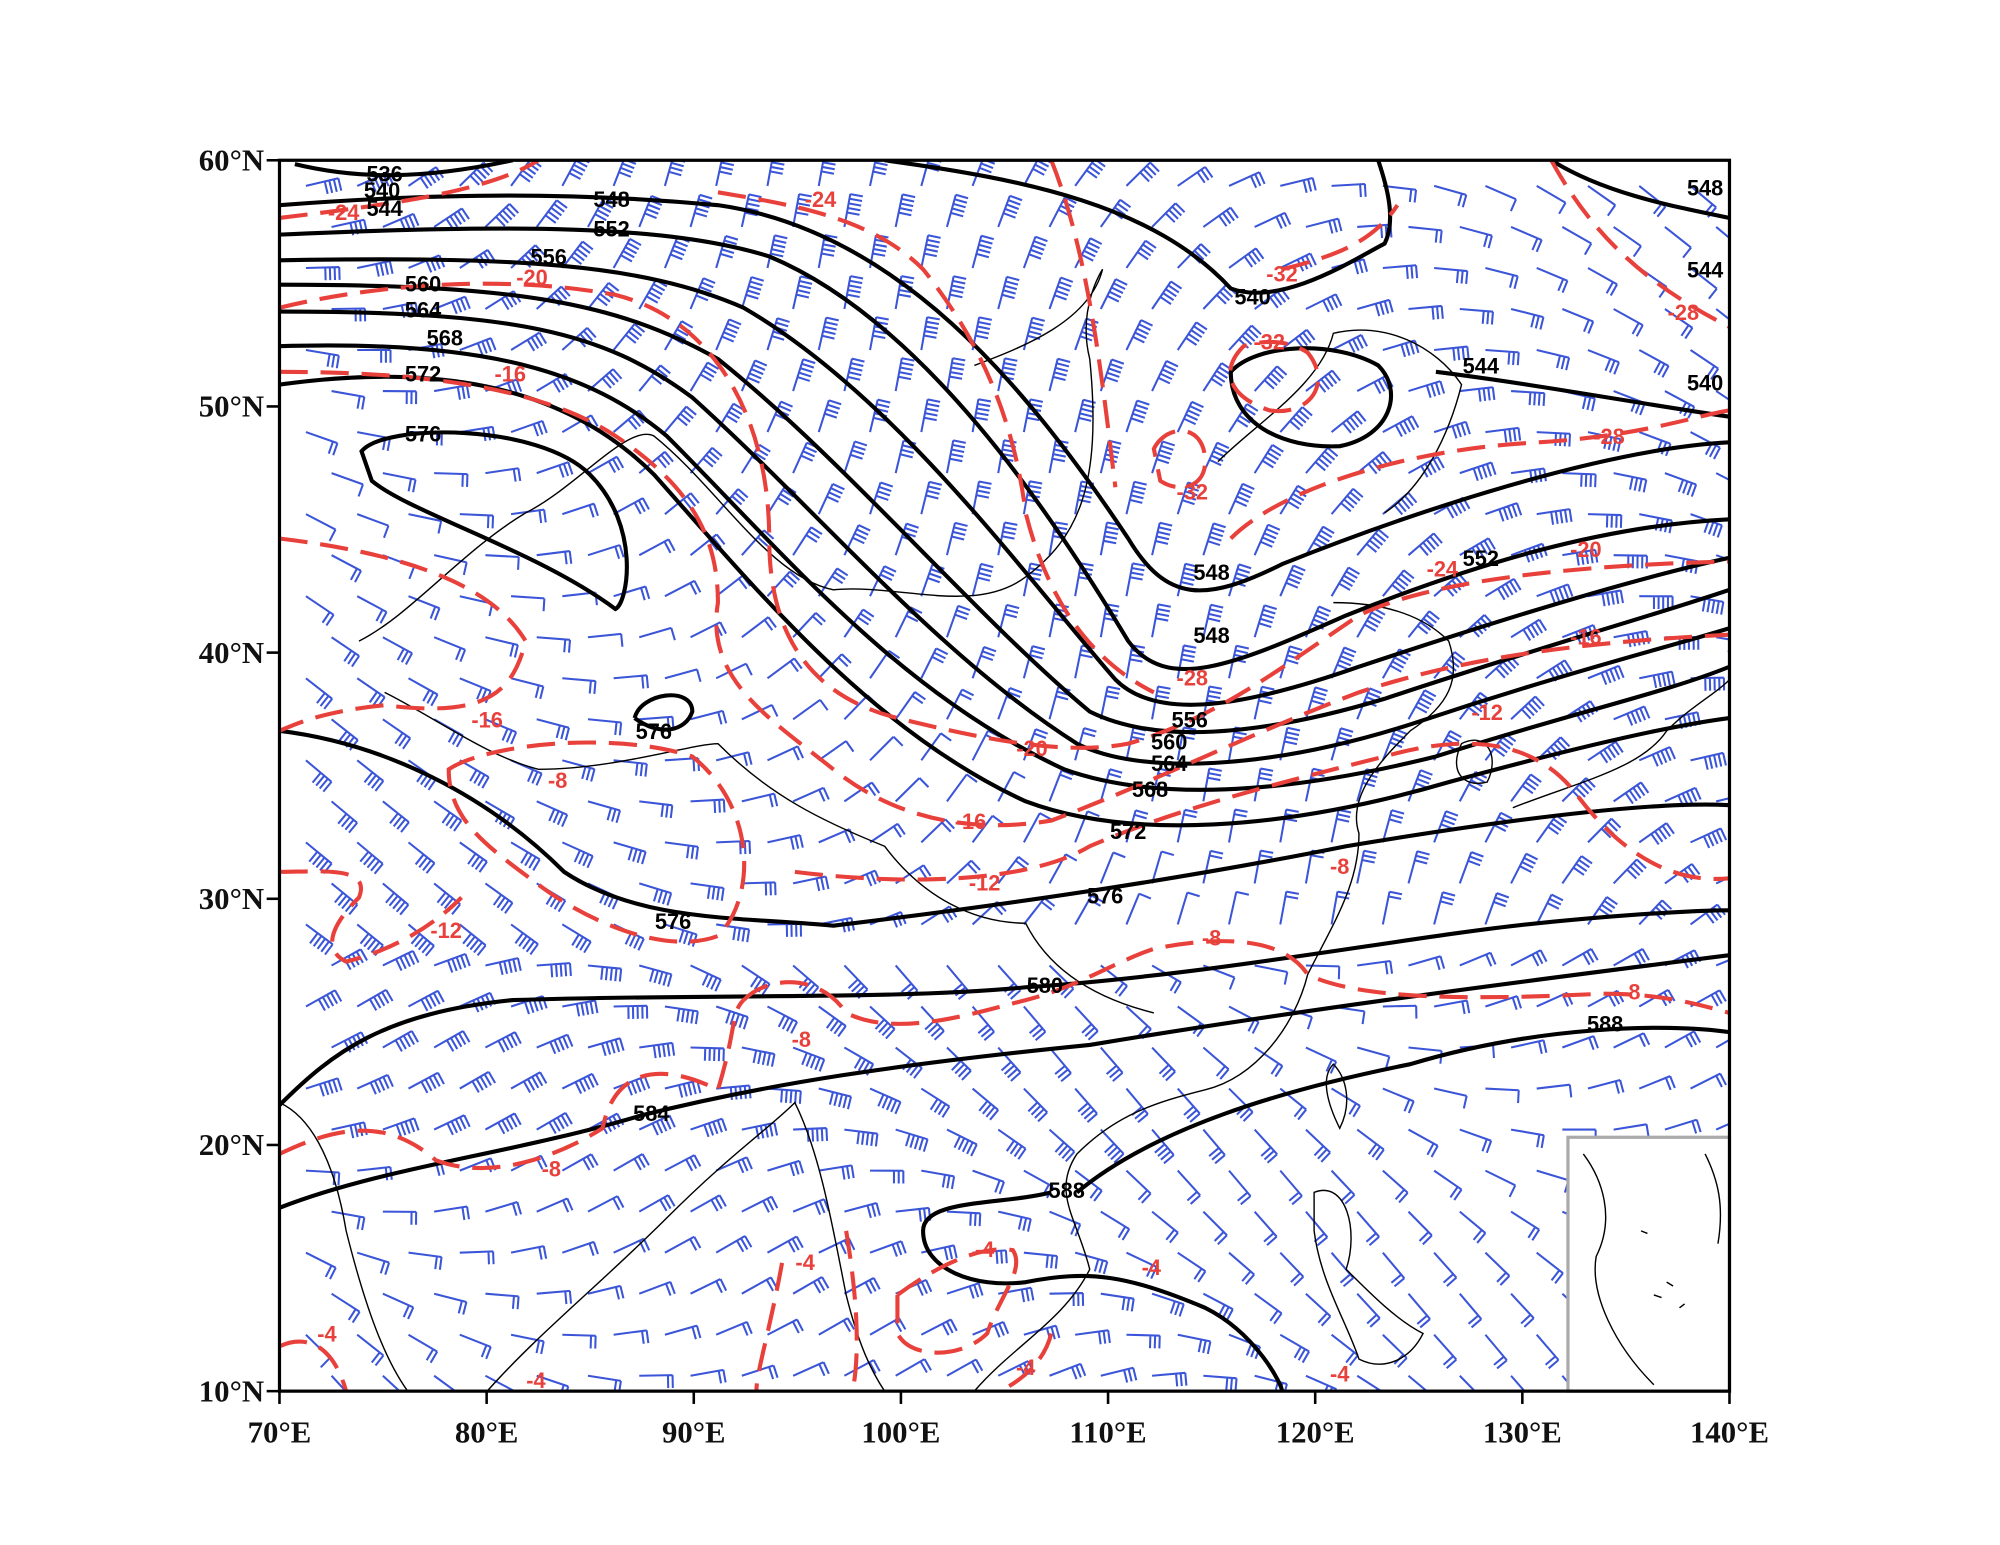  What do you see at coordinates (1192, 677) in the screenshot?
I see `temperature-label: -28` at bounding box center [1192, 677].